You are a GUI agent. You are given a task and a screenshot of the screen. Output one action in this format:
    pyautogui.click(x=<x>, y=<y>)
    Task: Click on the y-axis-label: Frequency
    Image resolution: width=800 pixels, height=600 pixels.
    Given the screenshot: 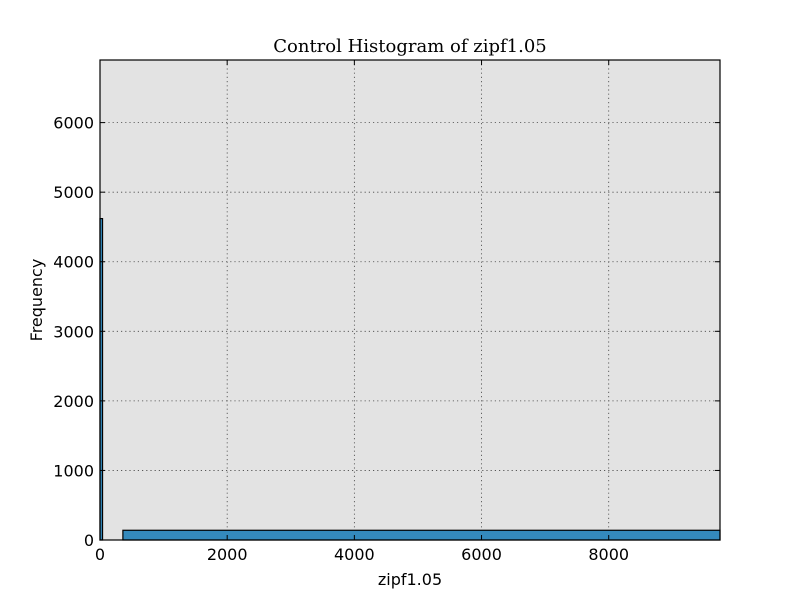 What is the action you would take?
    pyautogui.click(x=36, y=300)
    